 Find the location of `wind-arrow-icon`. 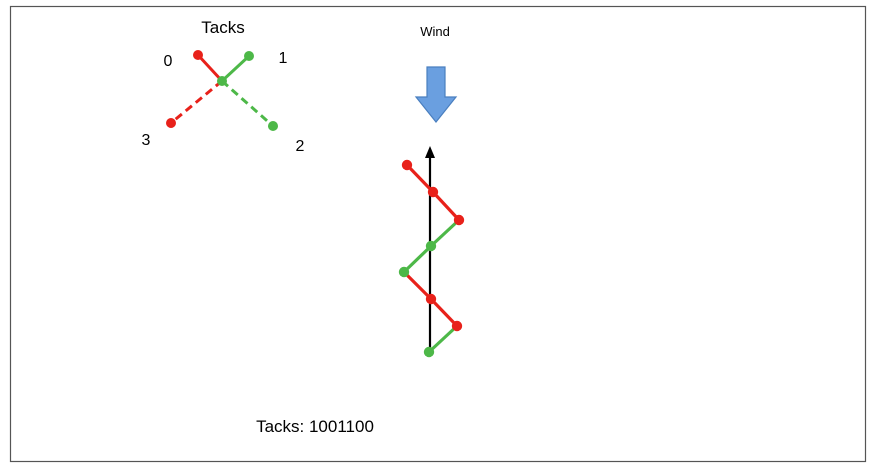

wind-arrow-icon is located at coordinates (436, 94).